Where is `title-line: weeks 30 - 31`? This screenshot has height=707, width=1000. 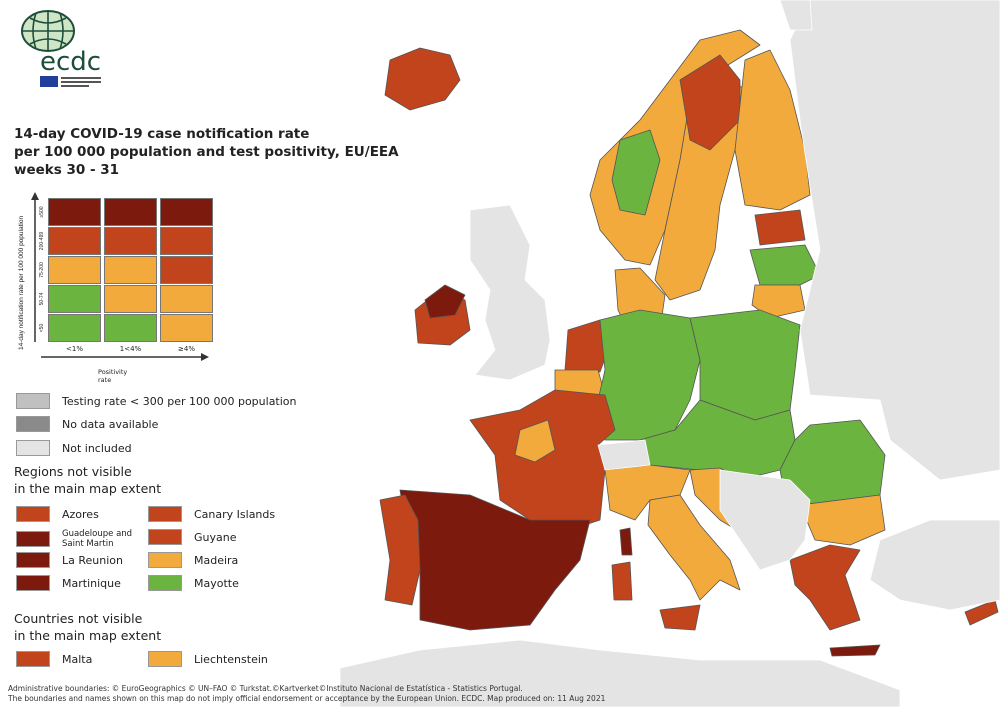
title-line: weeks 30 - 31 is located at coordinates (67, 170).